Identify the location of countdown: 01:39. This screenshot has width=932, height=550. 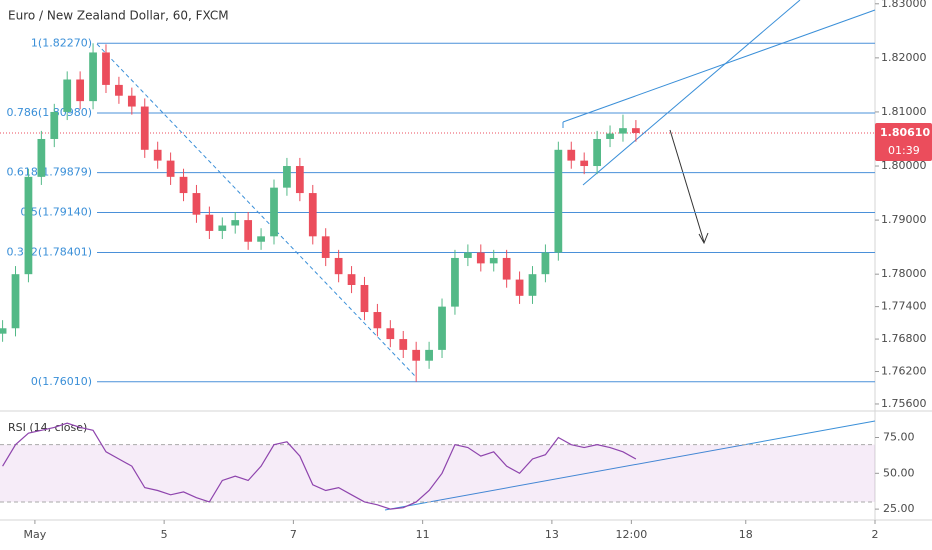
(904, 150).